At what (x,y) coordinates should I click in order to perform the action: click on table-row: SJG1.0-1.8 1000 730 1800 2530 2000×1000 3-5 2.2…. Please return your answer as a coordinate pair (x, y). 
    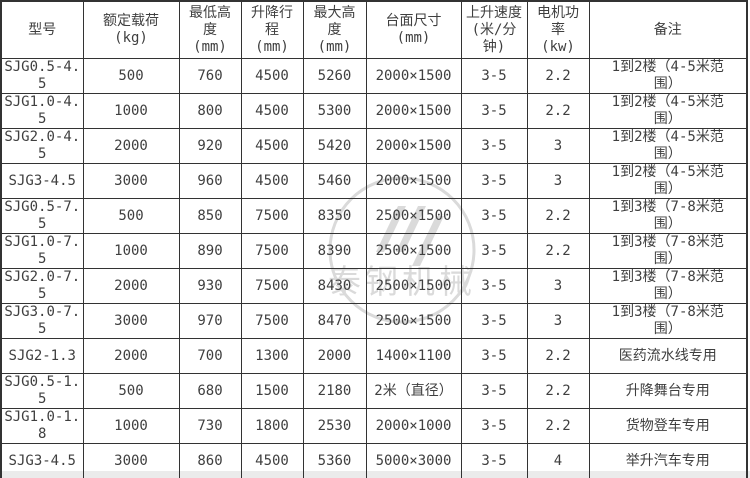
    Looking at the image, I should click on (374, 426).